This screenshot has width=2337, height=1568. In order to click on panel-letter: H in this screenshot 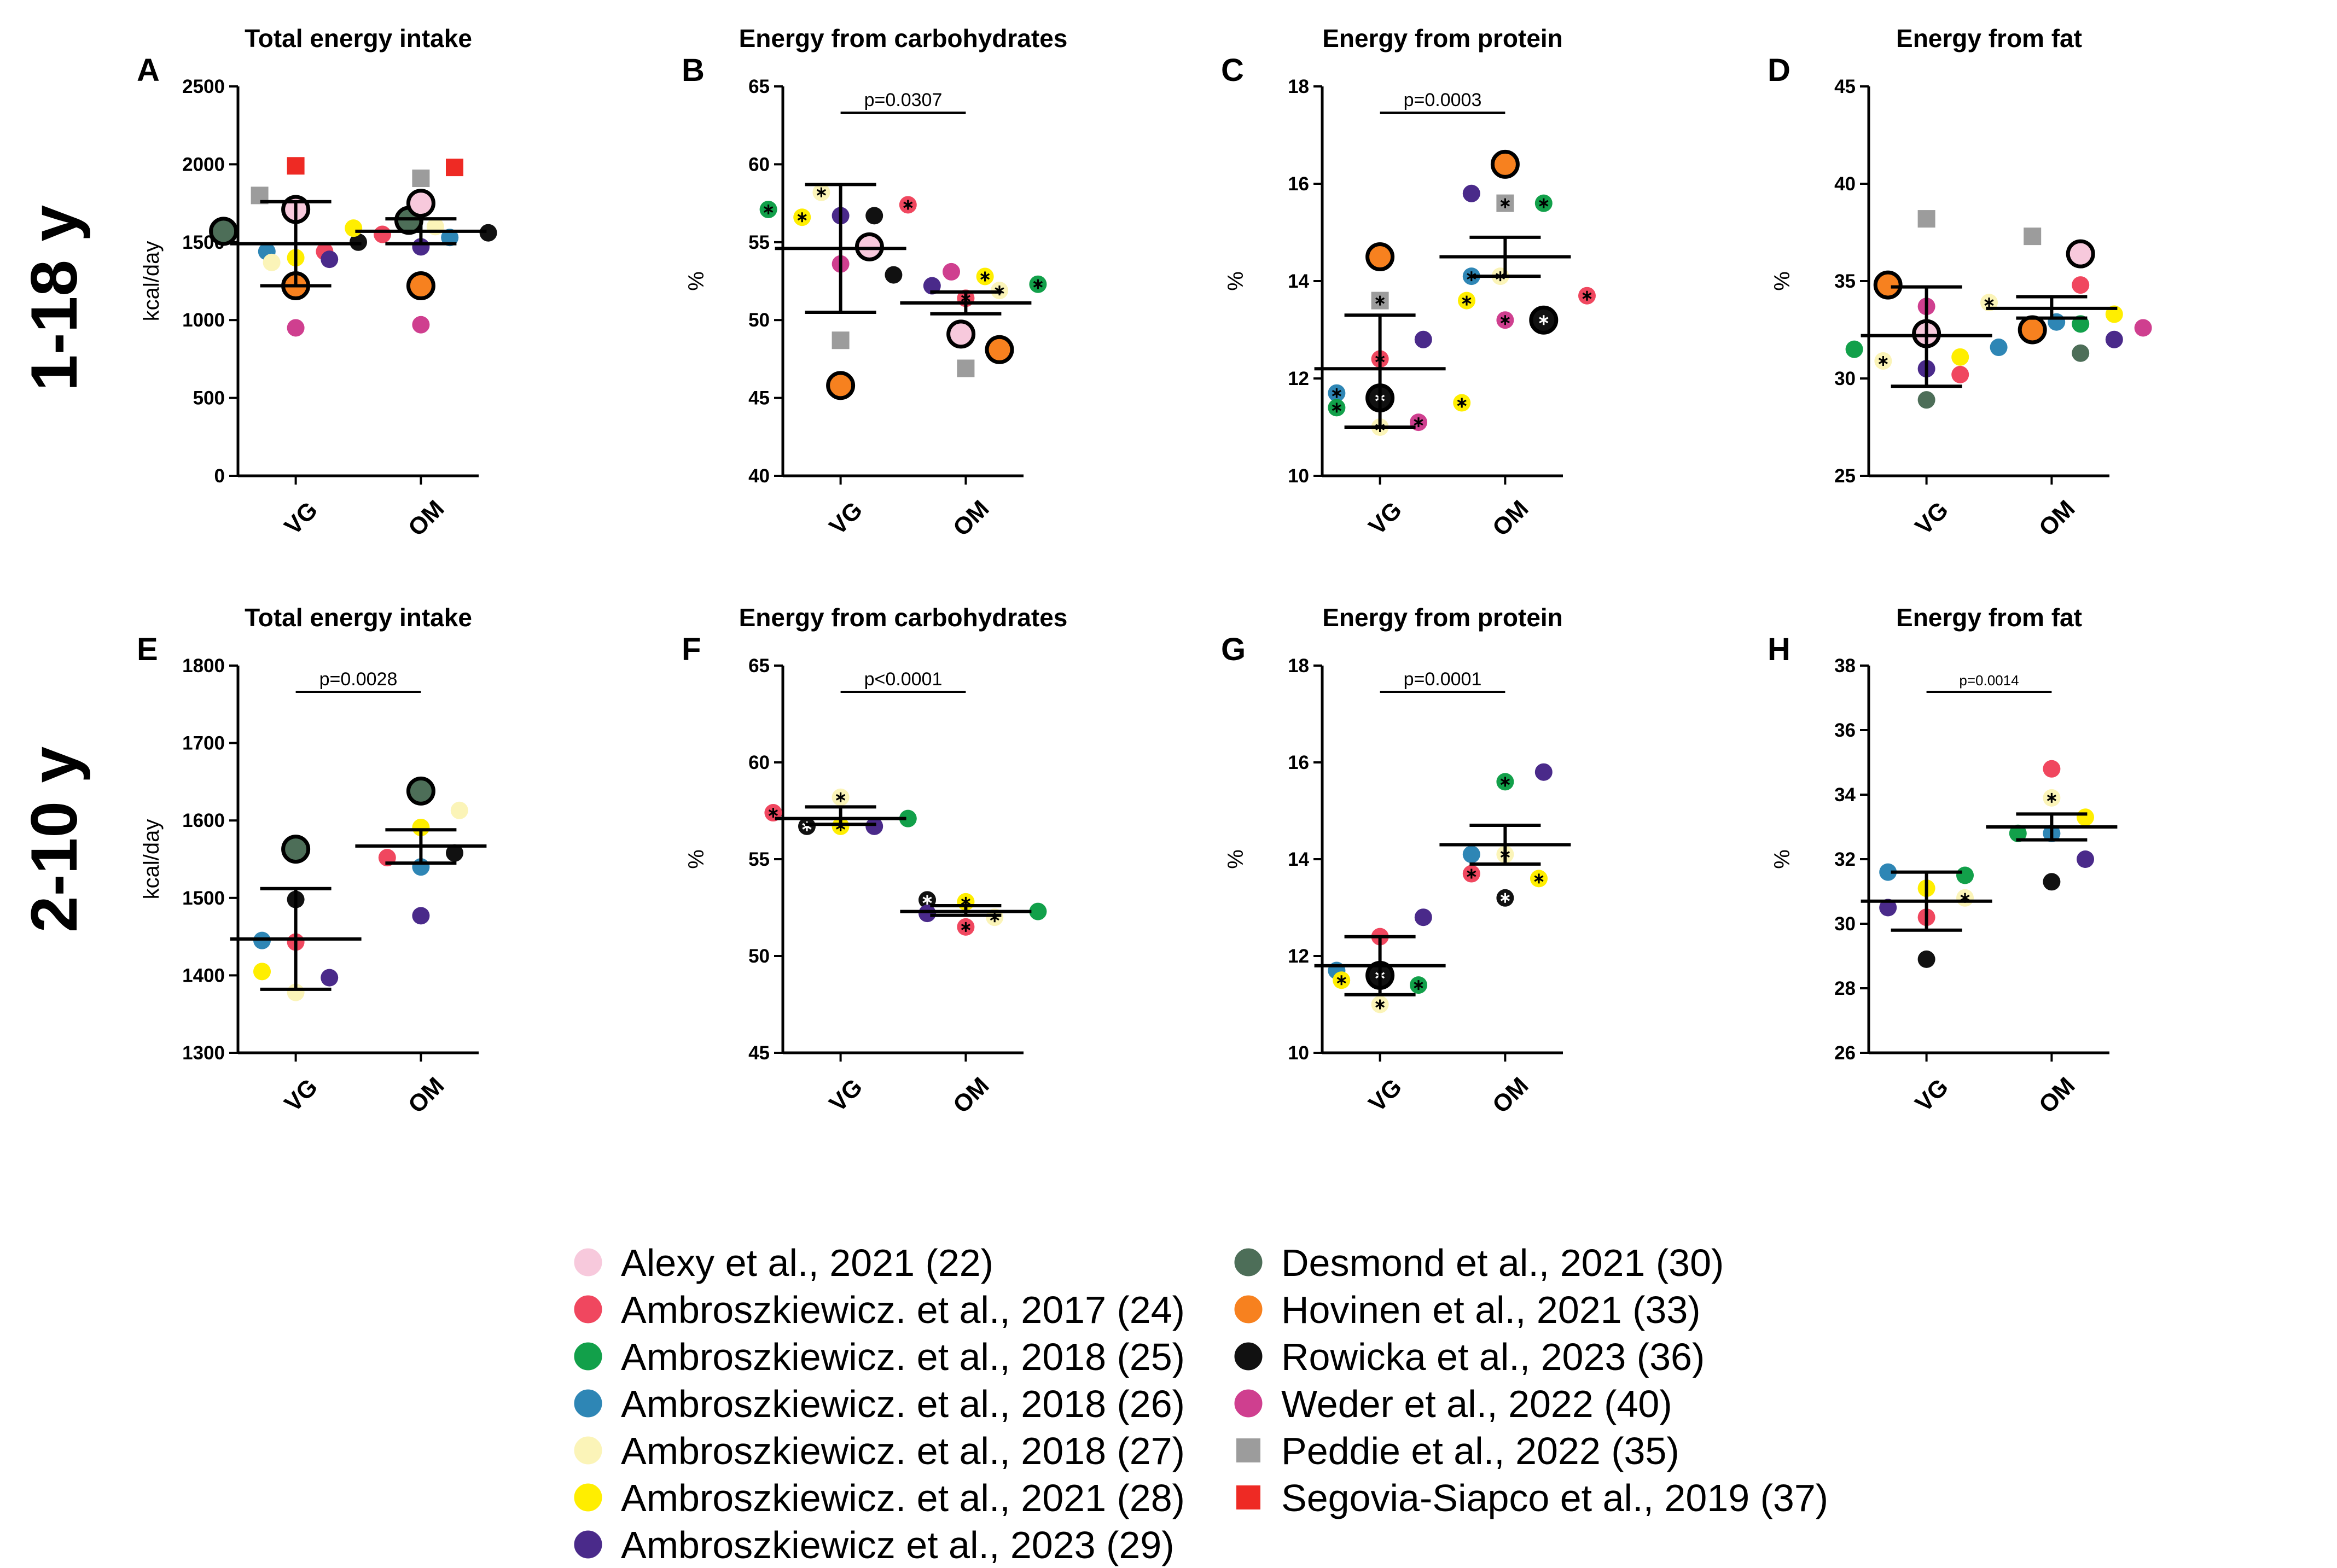, I will do `click(1779, 649)`.